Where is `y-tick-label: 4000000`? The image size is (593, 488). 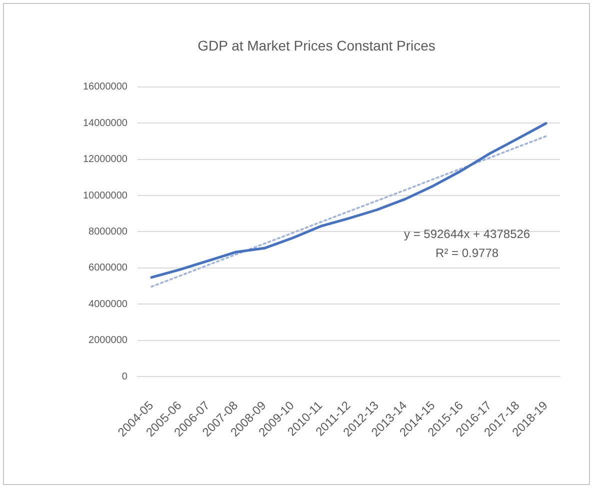 y-tick-label: 4000000 is located at coordinates (108, 304).